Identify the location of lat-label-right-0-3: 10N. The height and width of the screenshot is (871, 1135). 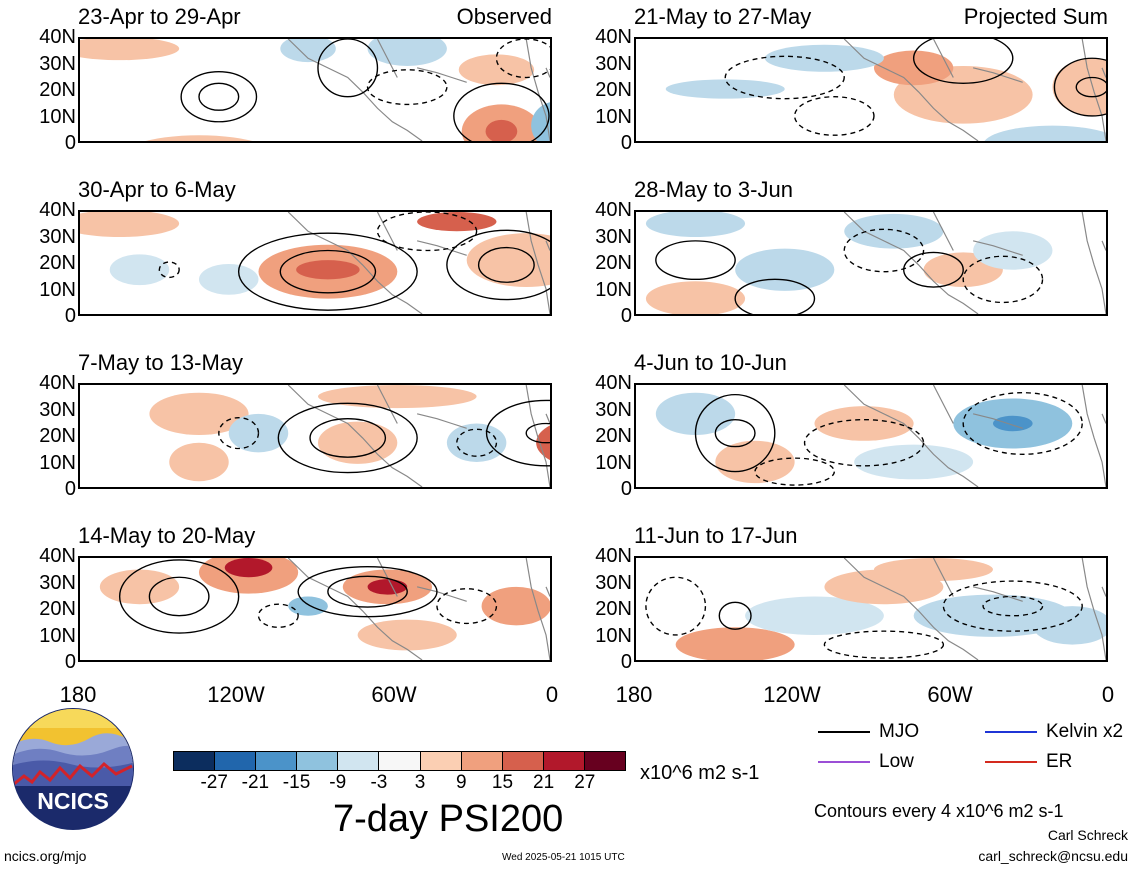
(613, 116).